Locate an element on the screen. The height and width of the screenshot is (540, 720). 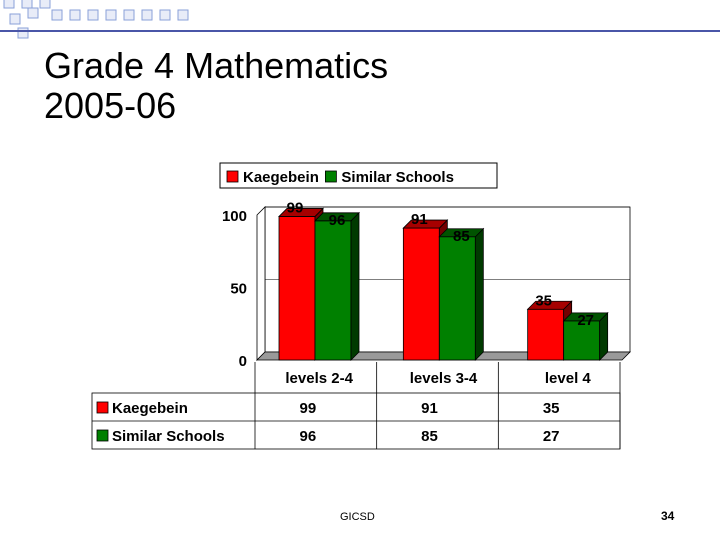
x-tick-label: levels 2-4 is located at coordinates (319, 378).